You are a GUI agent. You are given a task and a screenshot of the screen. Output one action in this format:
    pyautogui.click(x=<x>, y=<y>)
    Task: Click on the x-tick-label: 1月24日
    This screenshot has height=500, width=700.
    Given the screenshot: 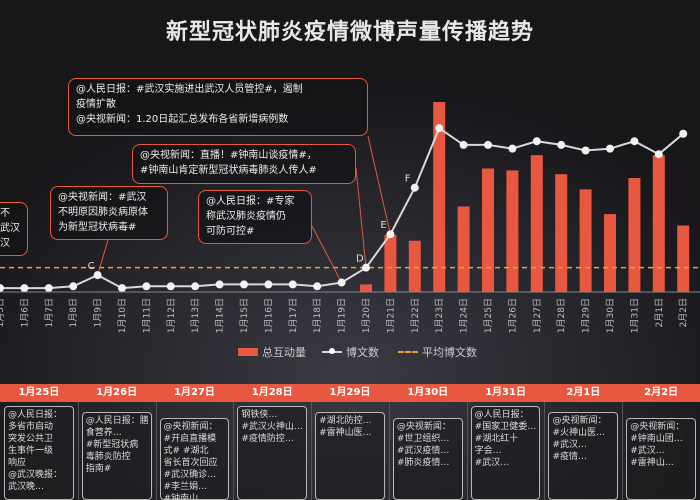 What is the action you would take?
    pyautogui.click(x=464, y=315)
    